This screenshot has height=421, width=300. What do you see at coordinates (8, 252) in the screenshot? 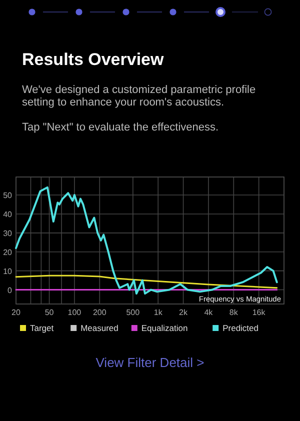
I see `y-tick-label: 20` at bounding box center [8, 252].